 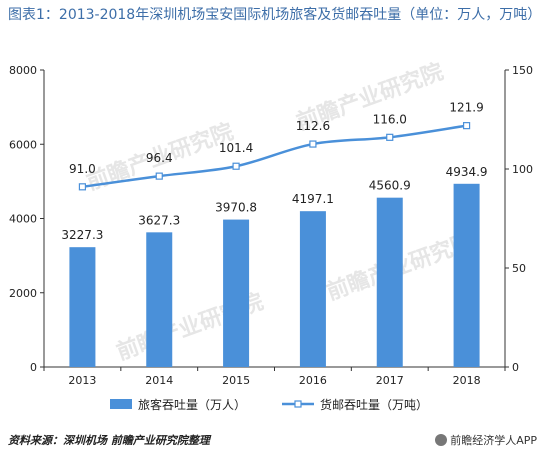 I want to click on legend-line-marker, so click(x=298, y=404).